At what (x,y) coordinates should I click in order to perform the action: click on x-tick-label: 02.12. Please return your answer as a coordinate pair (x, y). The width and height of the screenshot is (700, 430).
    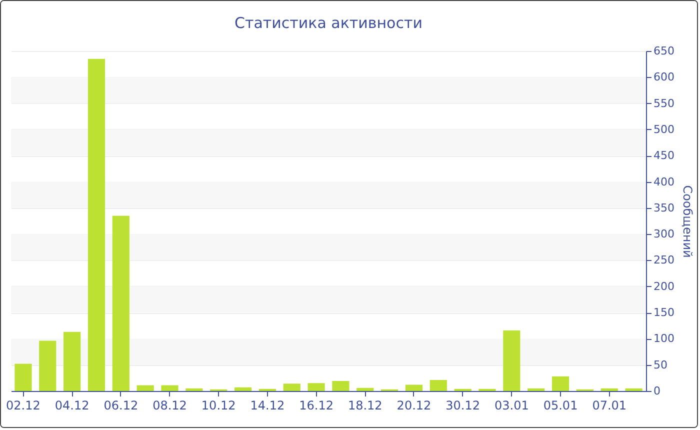
    Looking at the image, I should click on (23, 405).